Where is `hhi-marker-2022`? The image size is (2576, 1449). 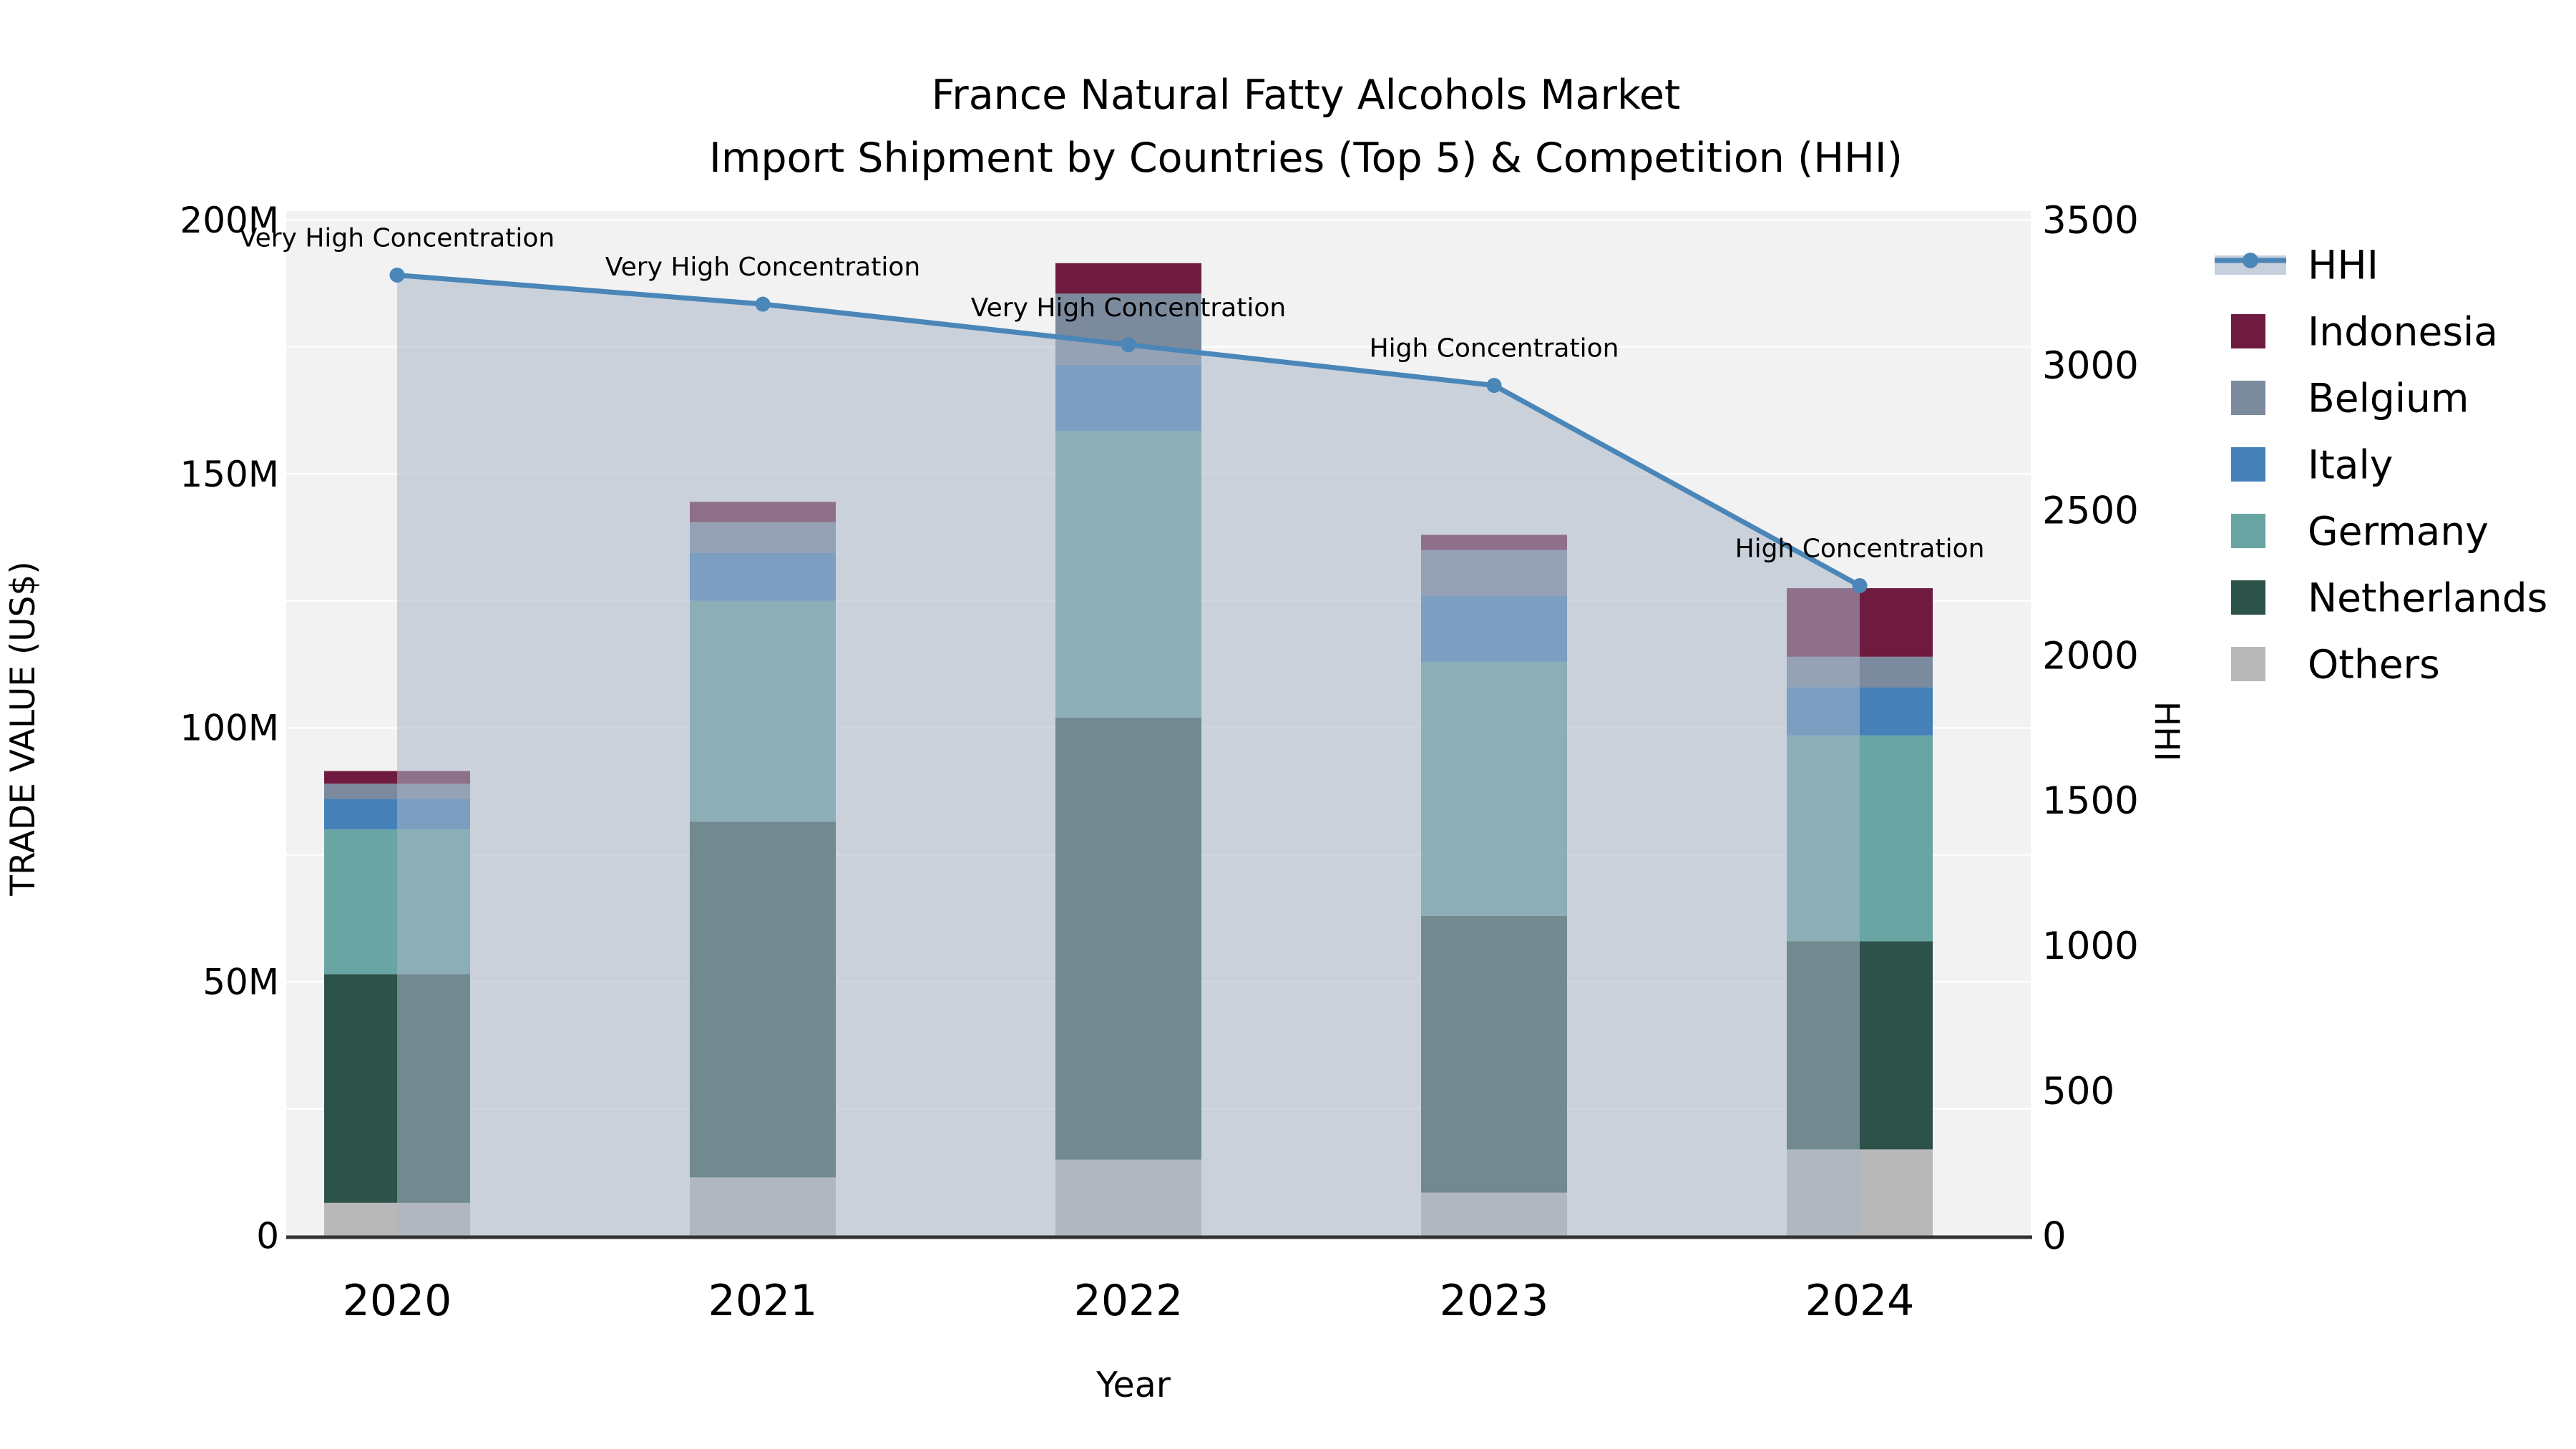 hhi-marker-2022 is located at coordinates (1128, 345).